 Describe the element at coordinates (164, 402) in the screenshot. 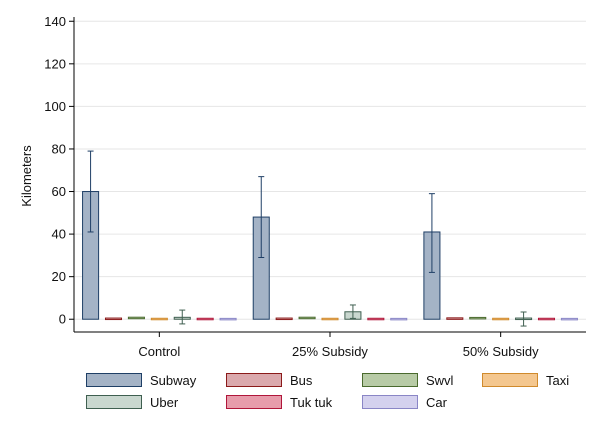

I see `legend-label: Uber` at that location.